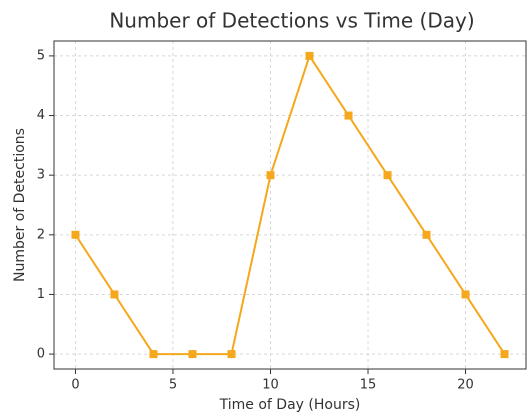 The height and width of the screenshot is (417, 528). I want to click on x-tick-label: 20, so click(465, 385).